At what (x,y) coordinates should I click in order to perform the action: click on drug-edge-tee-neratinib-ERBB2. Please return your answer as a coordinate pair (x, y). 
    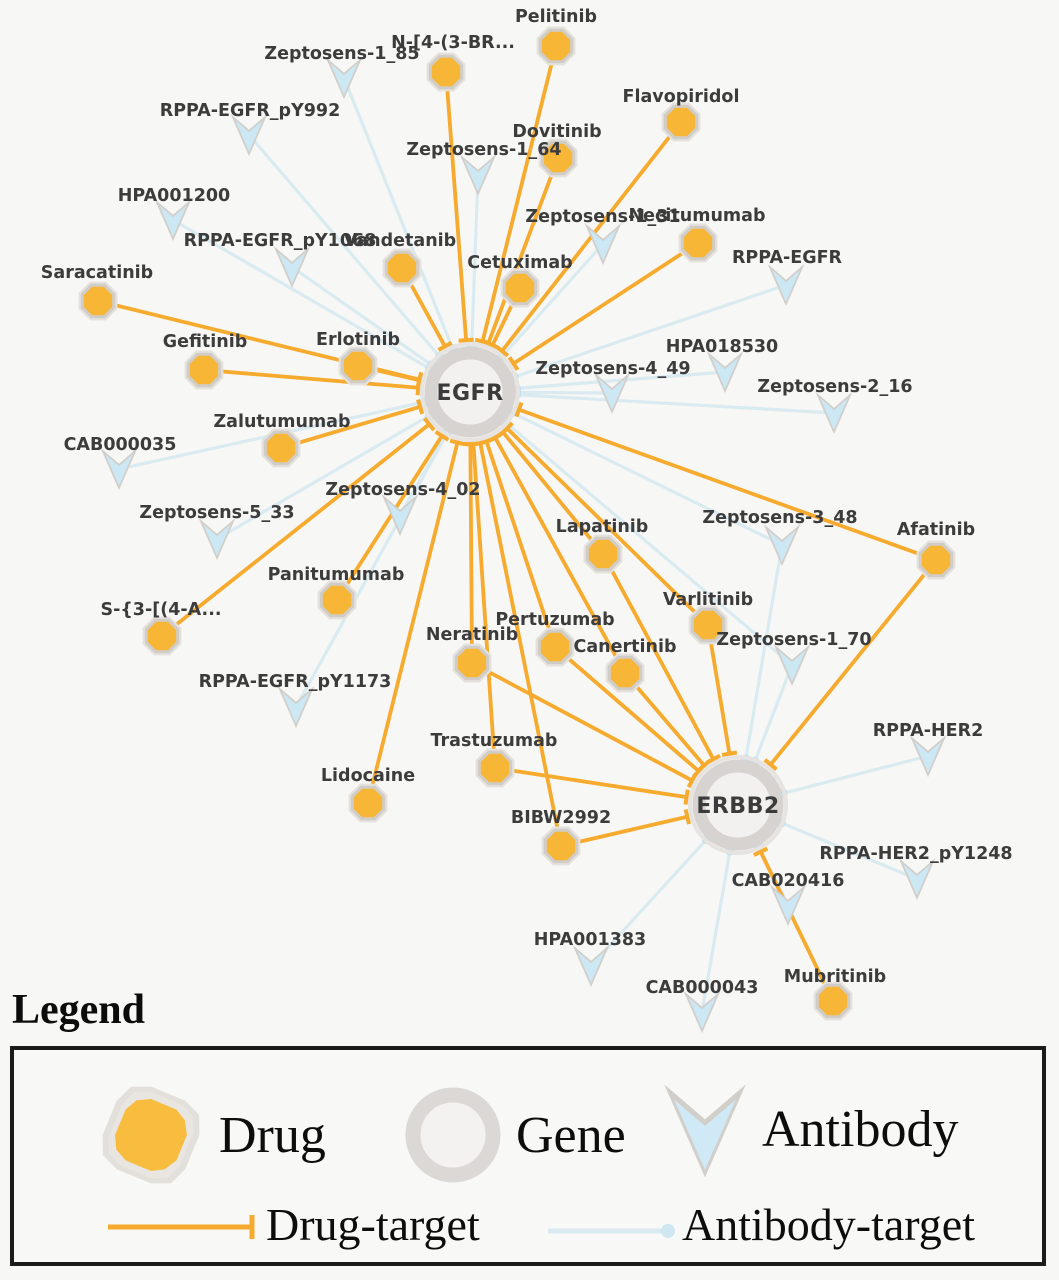
    Looking at the image, I should click on (692, 780).